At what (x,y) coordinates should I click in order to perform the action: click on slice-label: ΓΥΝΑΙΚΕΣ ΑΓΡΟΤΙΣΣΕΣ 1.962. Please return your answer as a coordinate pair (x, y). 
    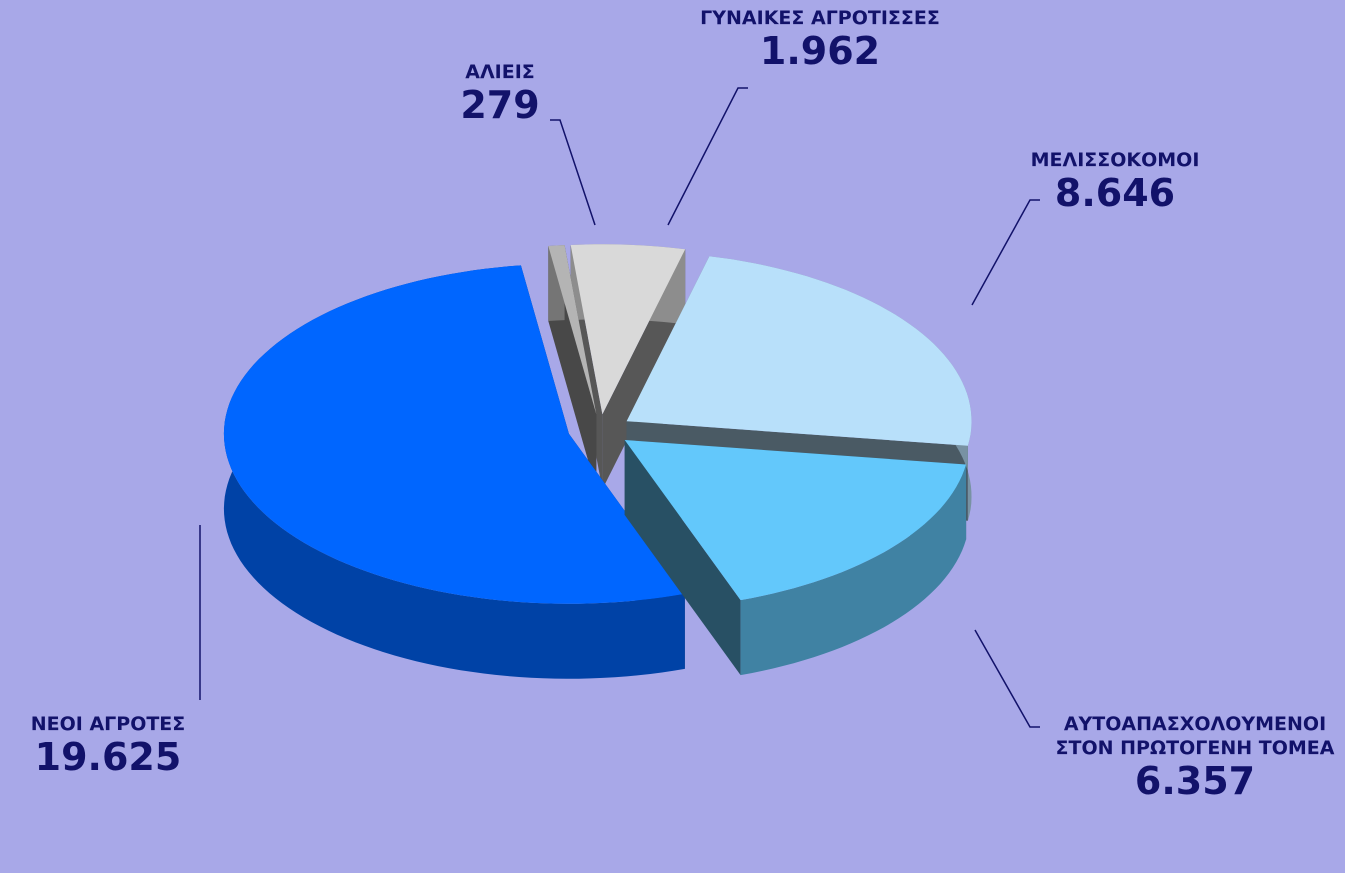
    Looking at the image, I should click on (820, 39).